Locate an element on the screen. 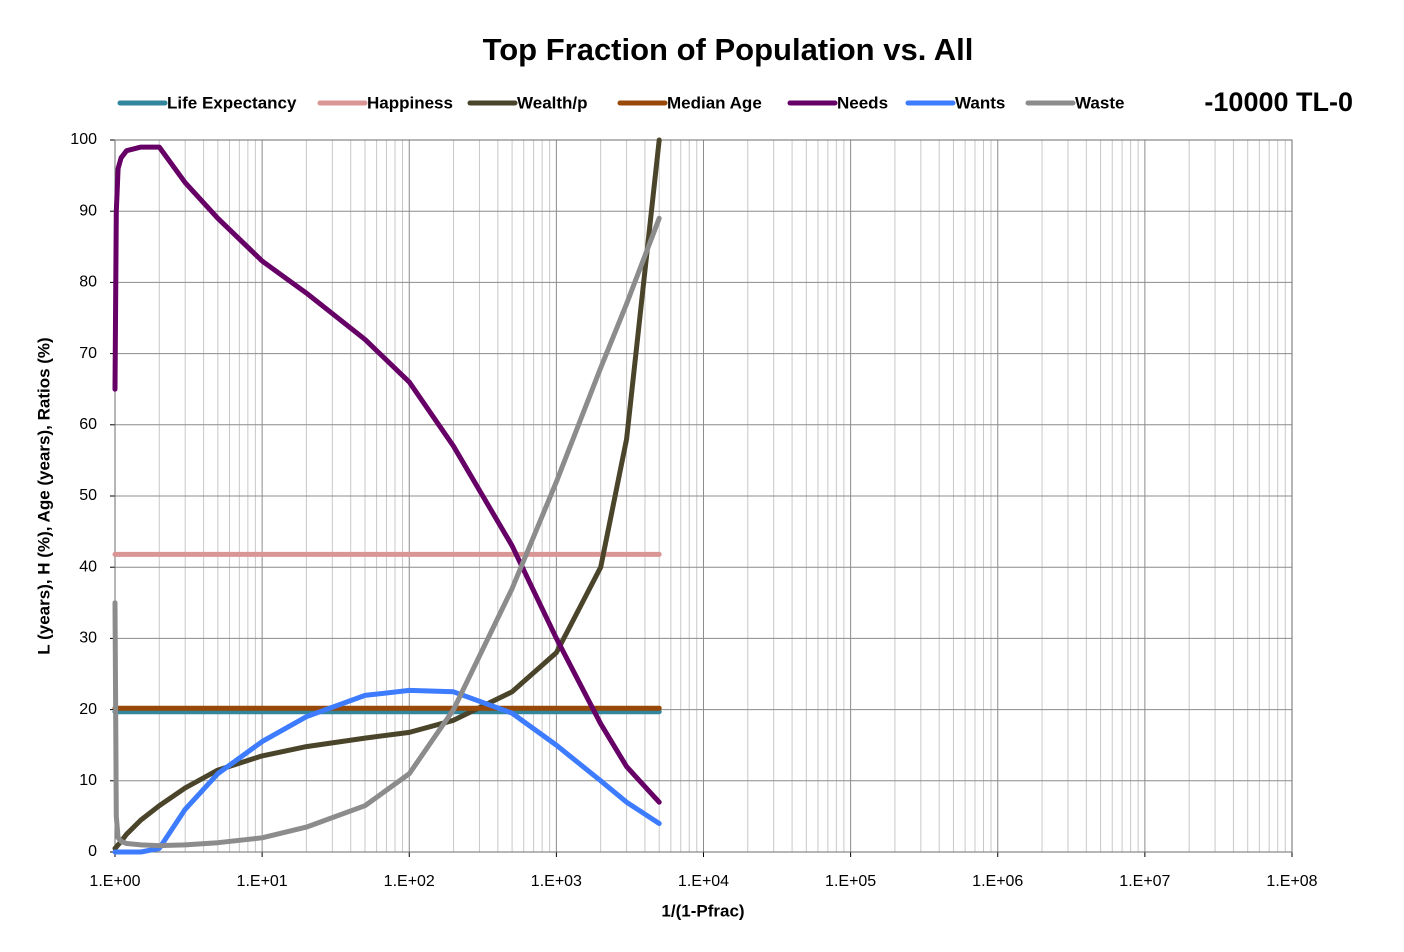  legend-label: Median Age is located at coordinates (714, 102).